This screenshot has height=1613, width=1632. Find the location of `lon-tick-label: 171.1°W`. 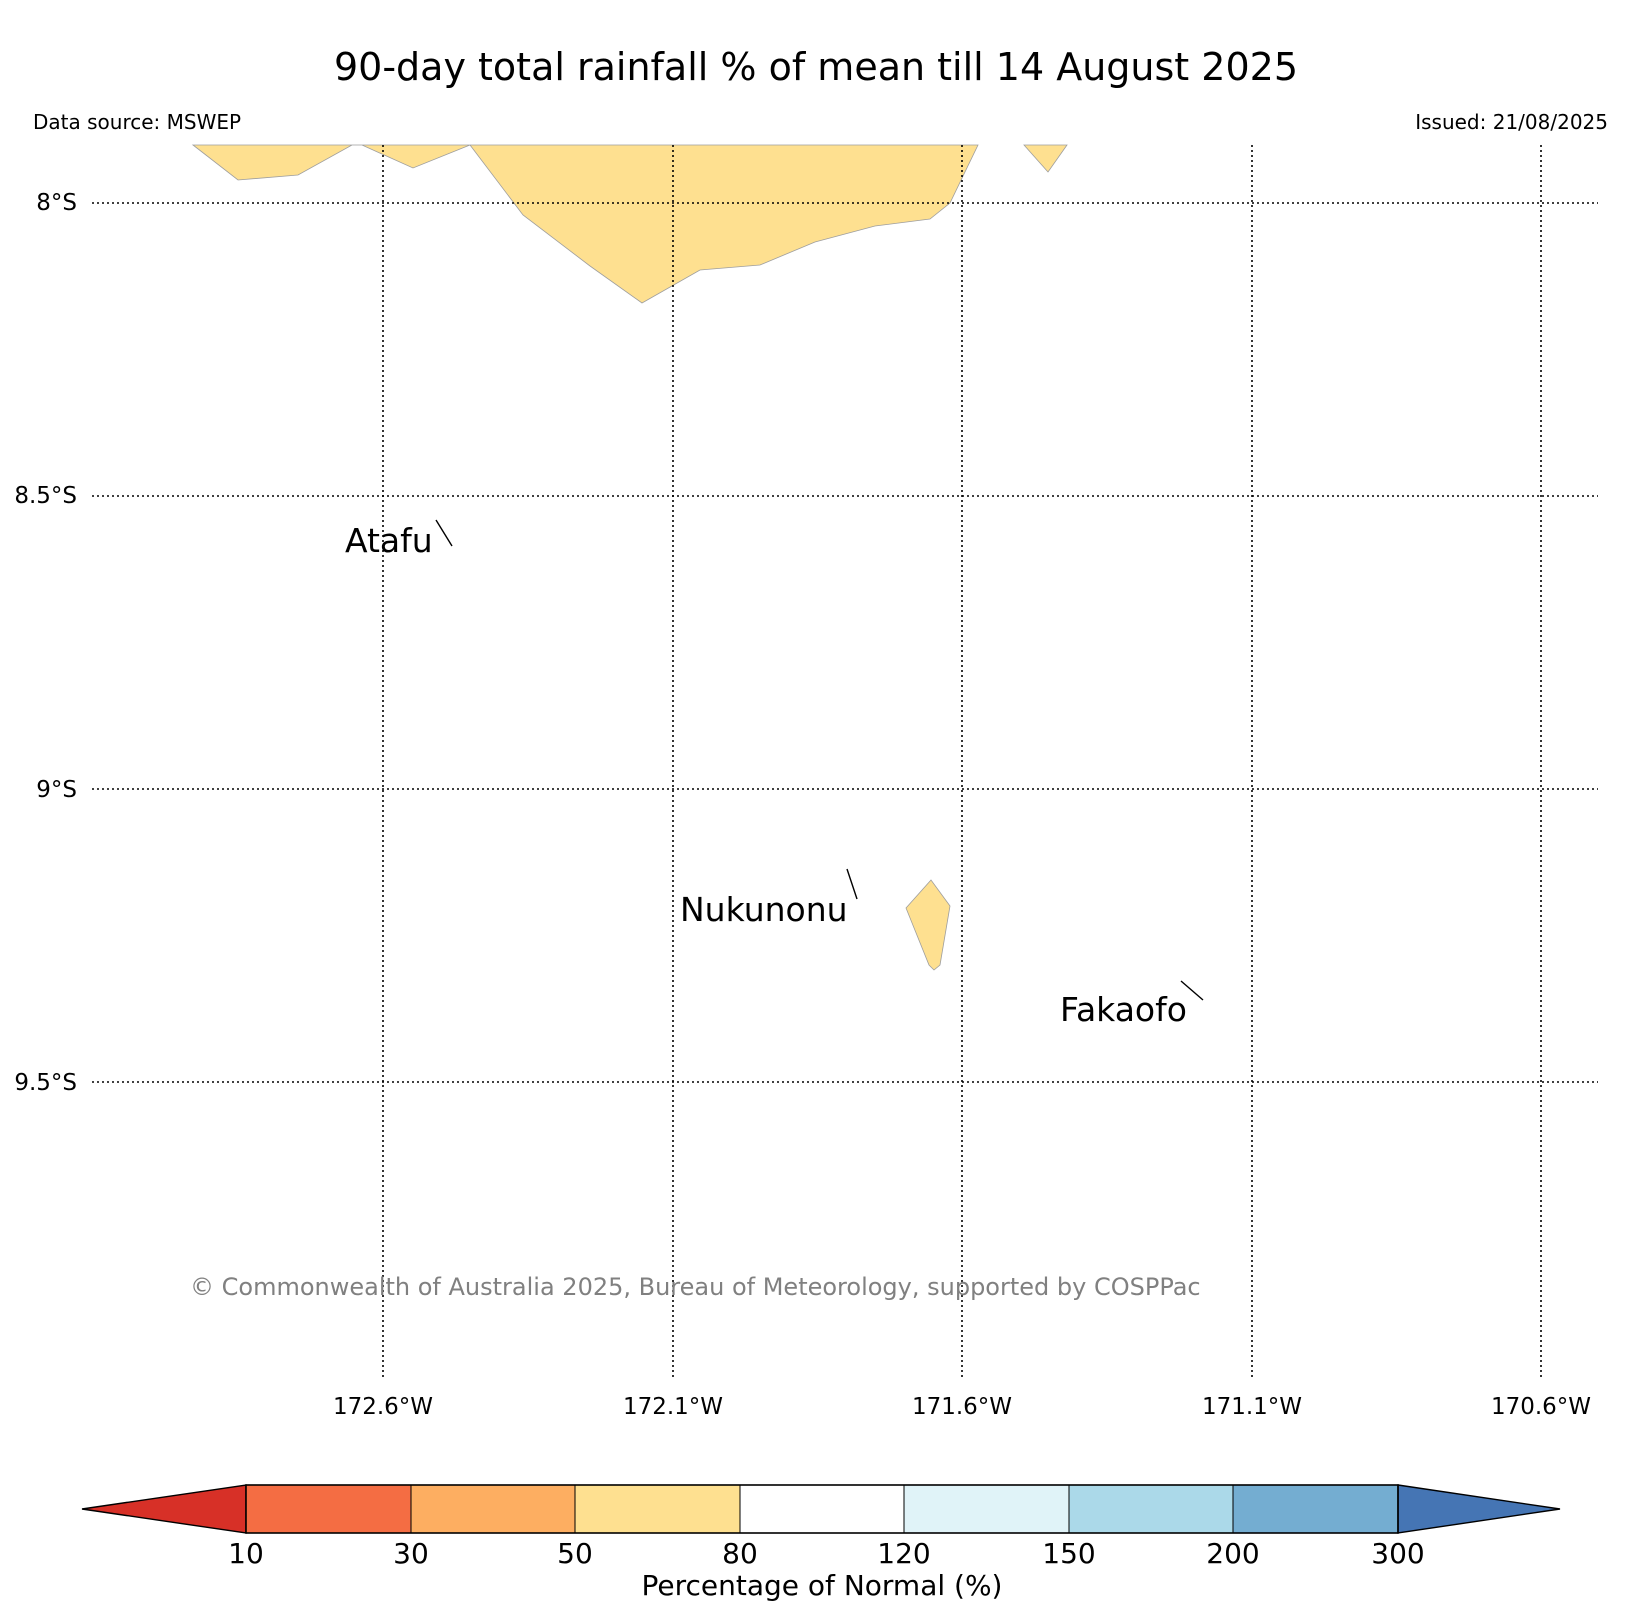

lon-tick-label: 171.1°W is located at coordinates (1252, 1407).